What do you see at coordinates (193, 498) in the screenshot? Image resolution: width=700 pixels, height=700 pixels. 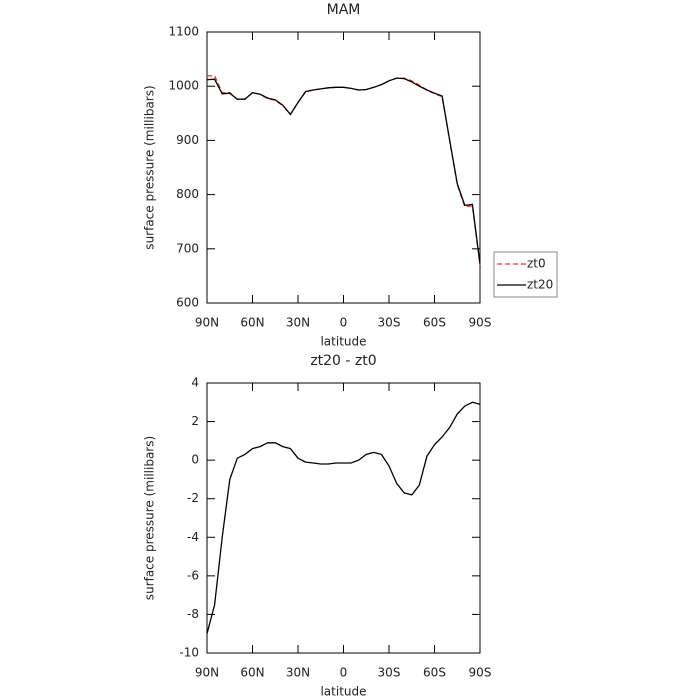 I see `y-tick-label: -2` at bounding box center [193, 498].